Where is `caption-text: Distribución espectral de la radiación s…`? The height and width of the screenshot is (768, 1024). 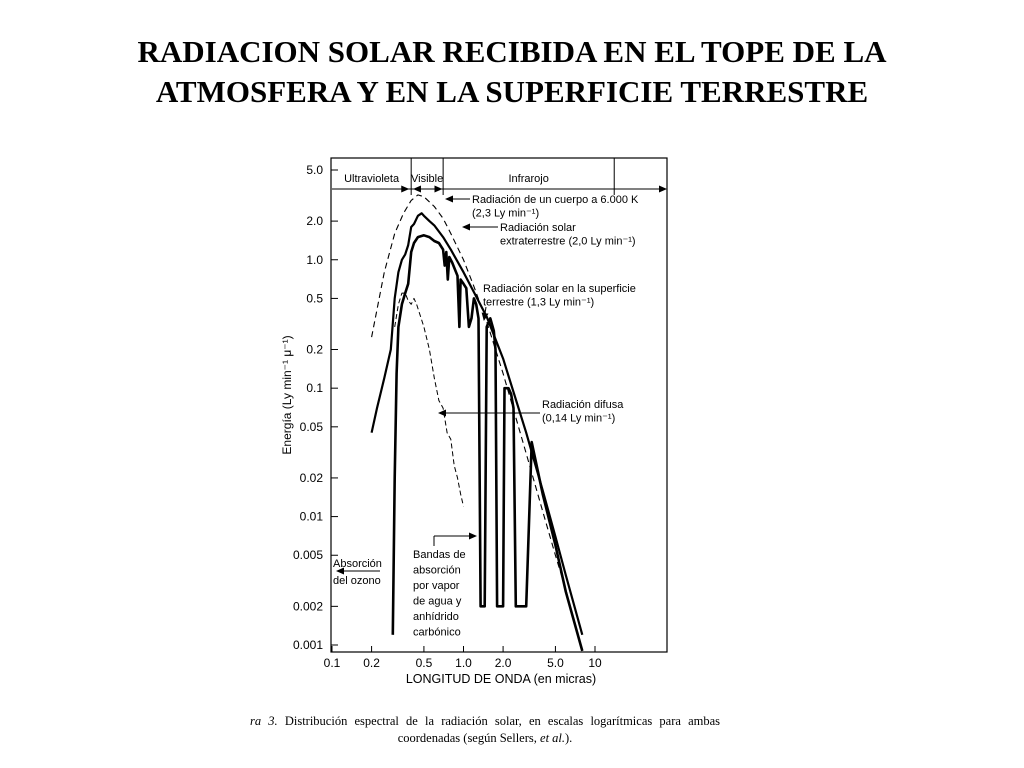
caption-text: Distribución espectral de la radiación s… is located at coordinates (502, 729).